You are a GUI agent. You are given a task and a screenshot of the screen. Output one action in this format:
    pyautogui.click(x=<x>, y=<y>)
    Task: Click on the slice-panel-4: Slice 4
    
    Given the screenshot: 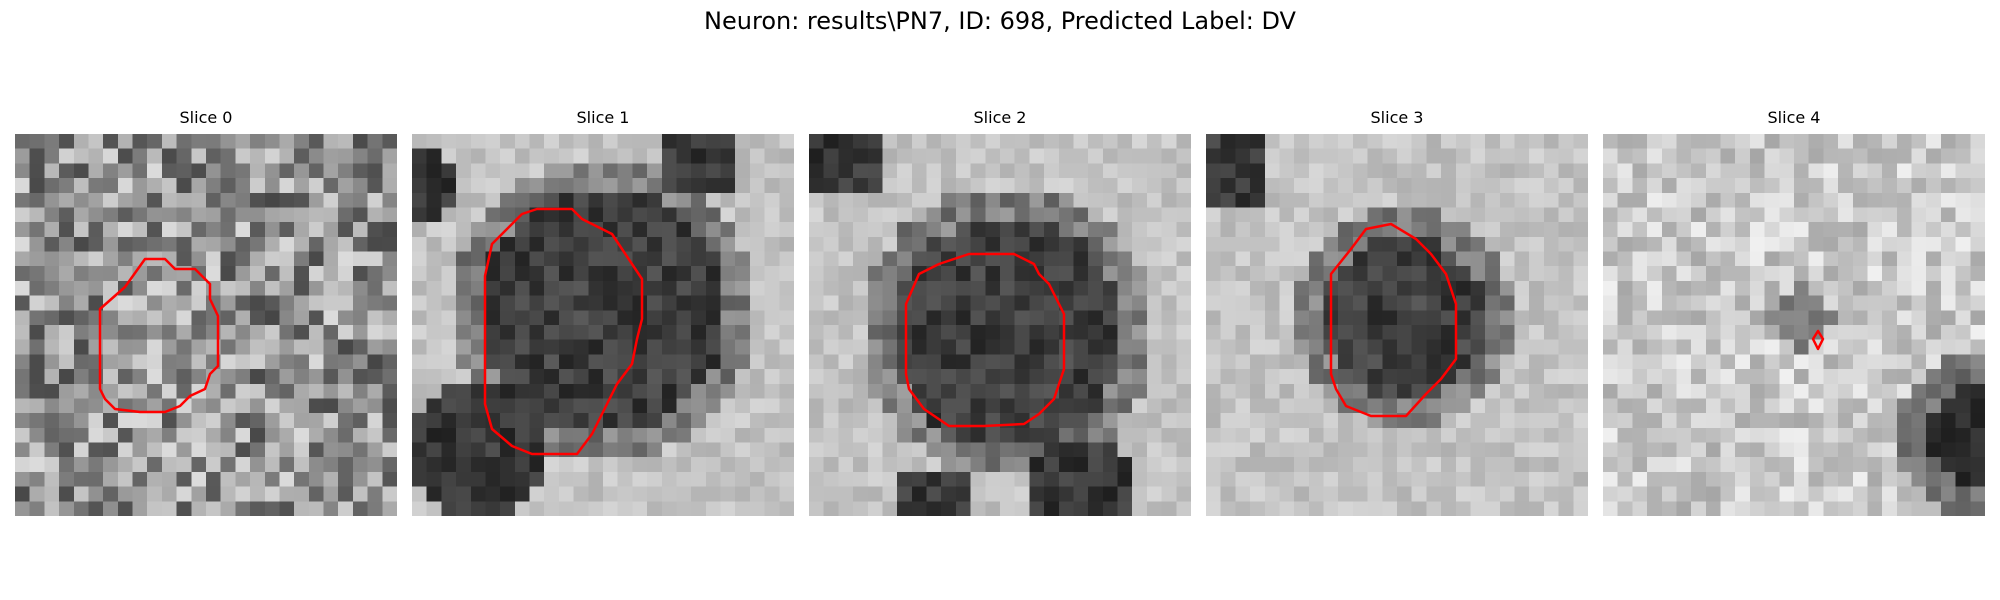 What is the action you would take?
    pyautogui.click(x=1794, y=312)
    